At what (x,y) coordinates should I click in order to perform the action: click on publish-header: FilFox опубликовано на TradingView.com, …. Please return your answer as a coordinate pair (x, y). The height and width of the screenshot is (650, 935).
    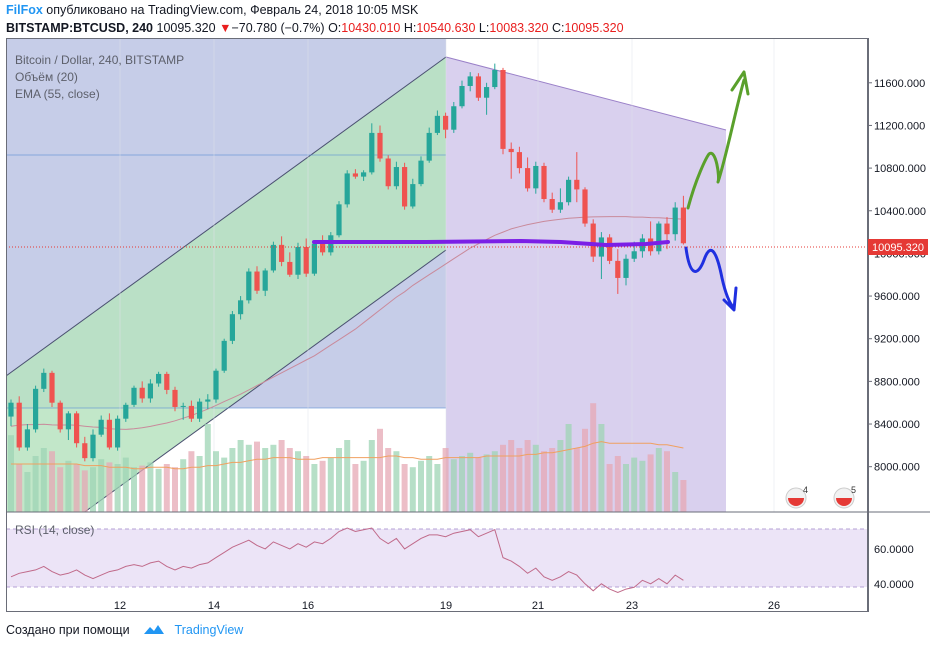
    Looking at the image, I should click on (212, 10).